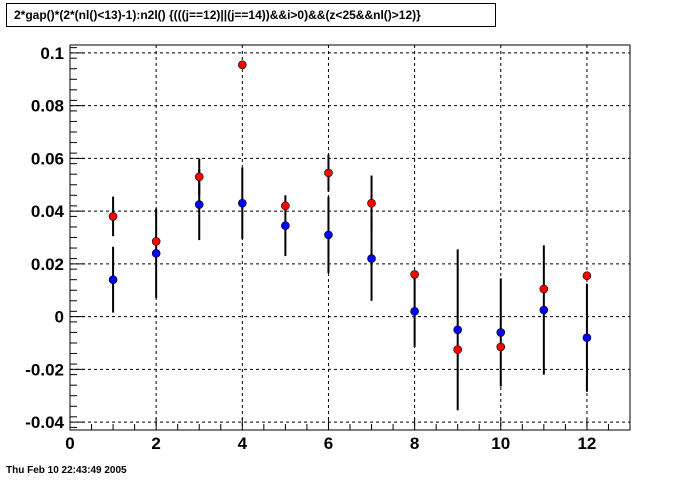 The image size is (700, 480). What do you see at coordinates (414, 443) in the screenshot?
I see `x-tick-label: 8` at bounding box center [414, 443].